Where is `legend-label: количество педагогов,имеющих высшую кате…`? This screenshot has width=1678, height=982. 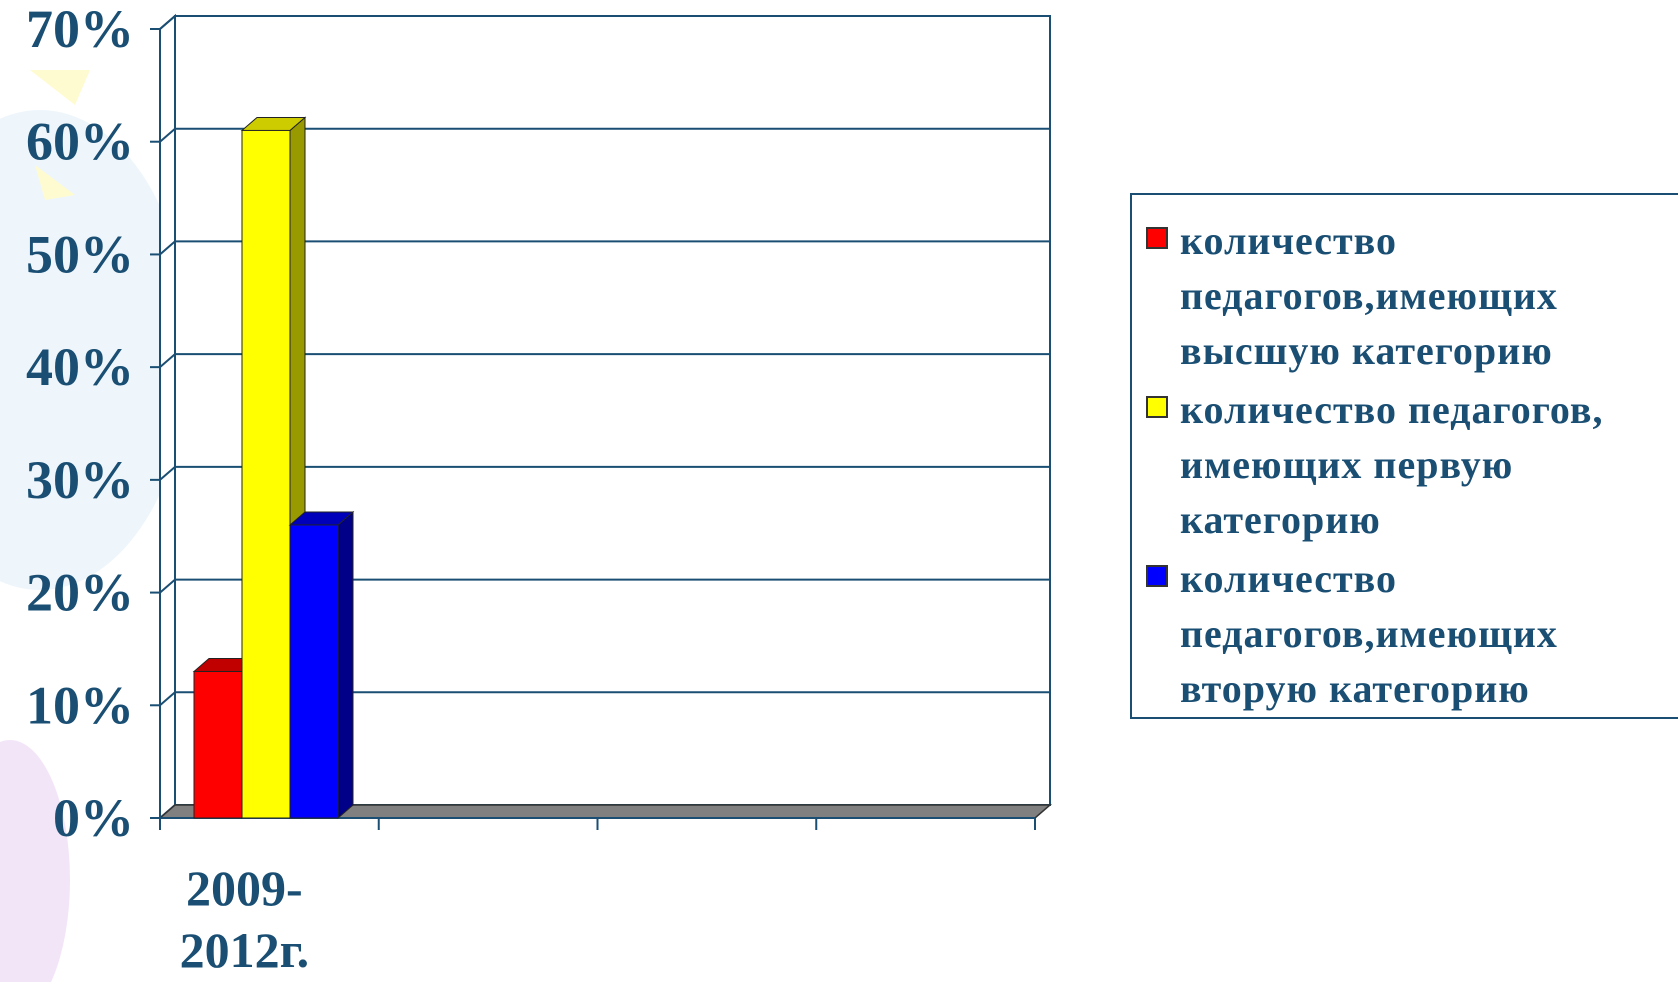 legend-label: количество педагогов,имеющих высшую кате… is located at coordinates (1369, 295).